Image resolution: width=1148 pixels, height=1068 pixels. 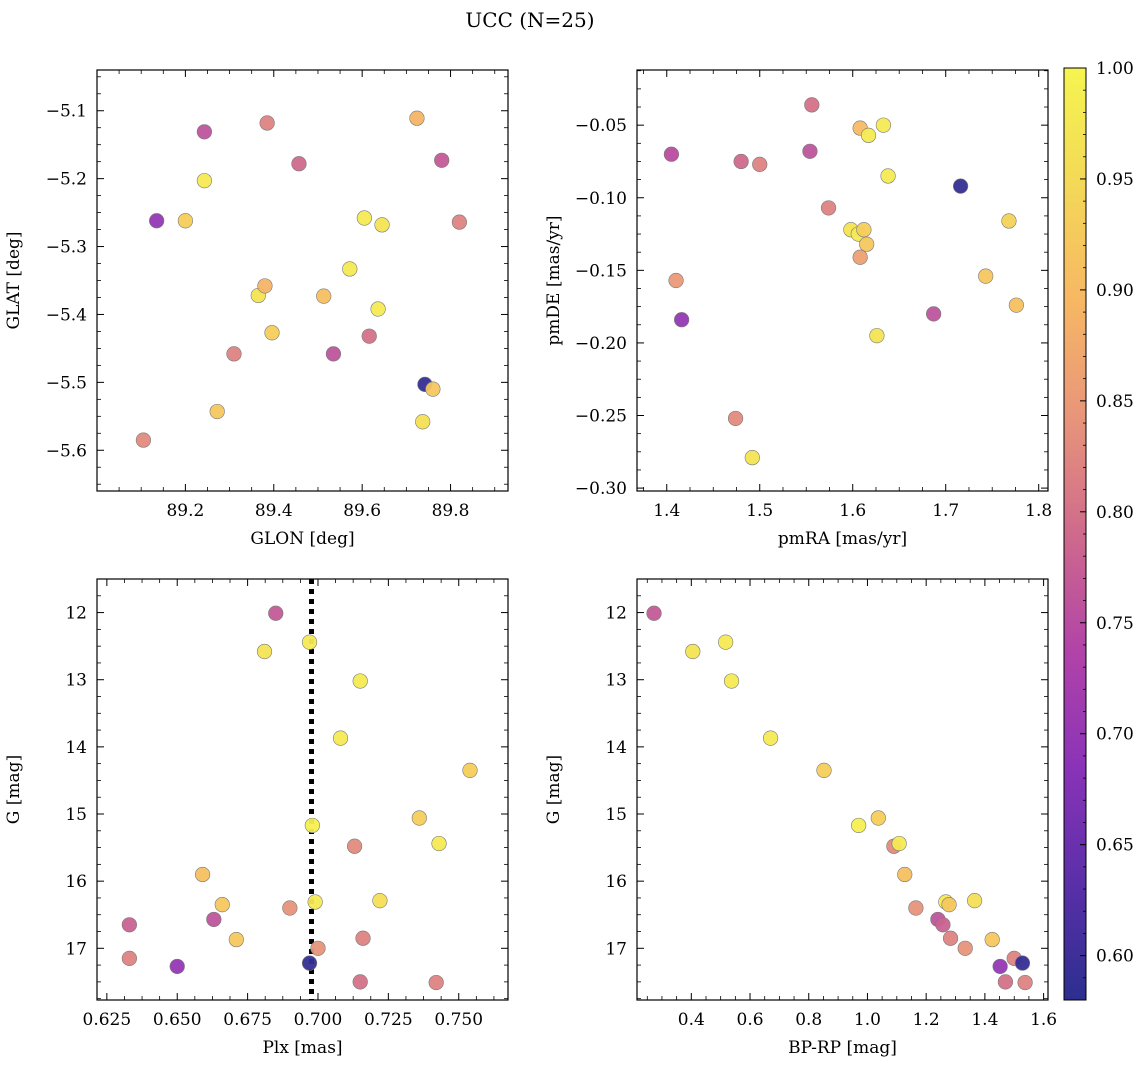 What do you see at coordinates (318, 1020) in the screenshot?
I see `x-tick-label: 0.700` at bounding box center [318, 1020].